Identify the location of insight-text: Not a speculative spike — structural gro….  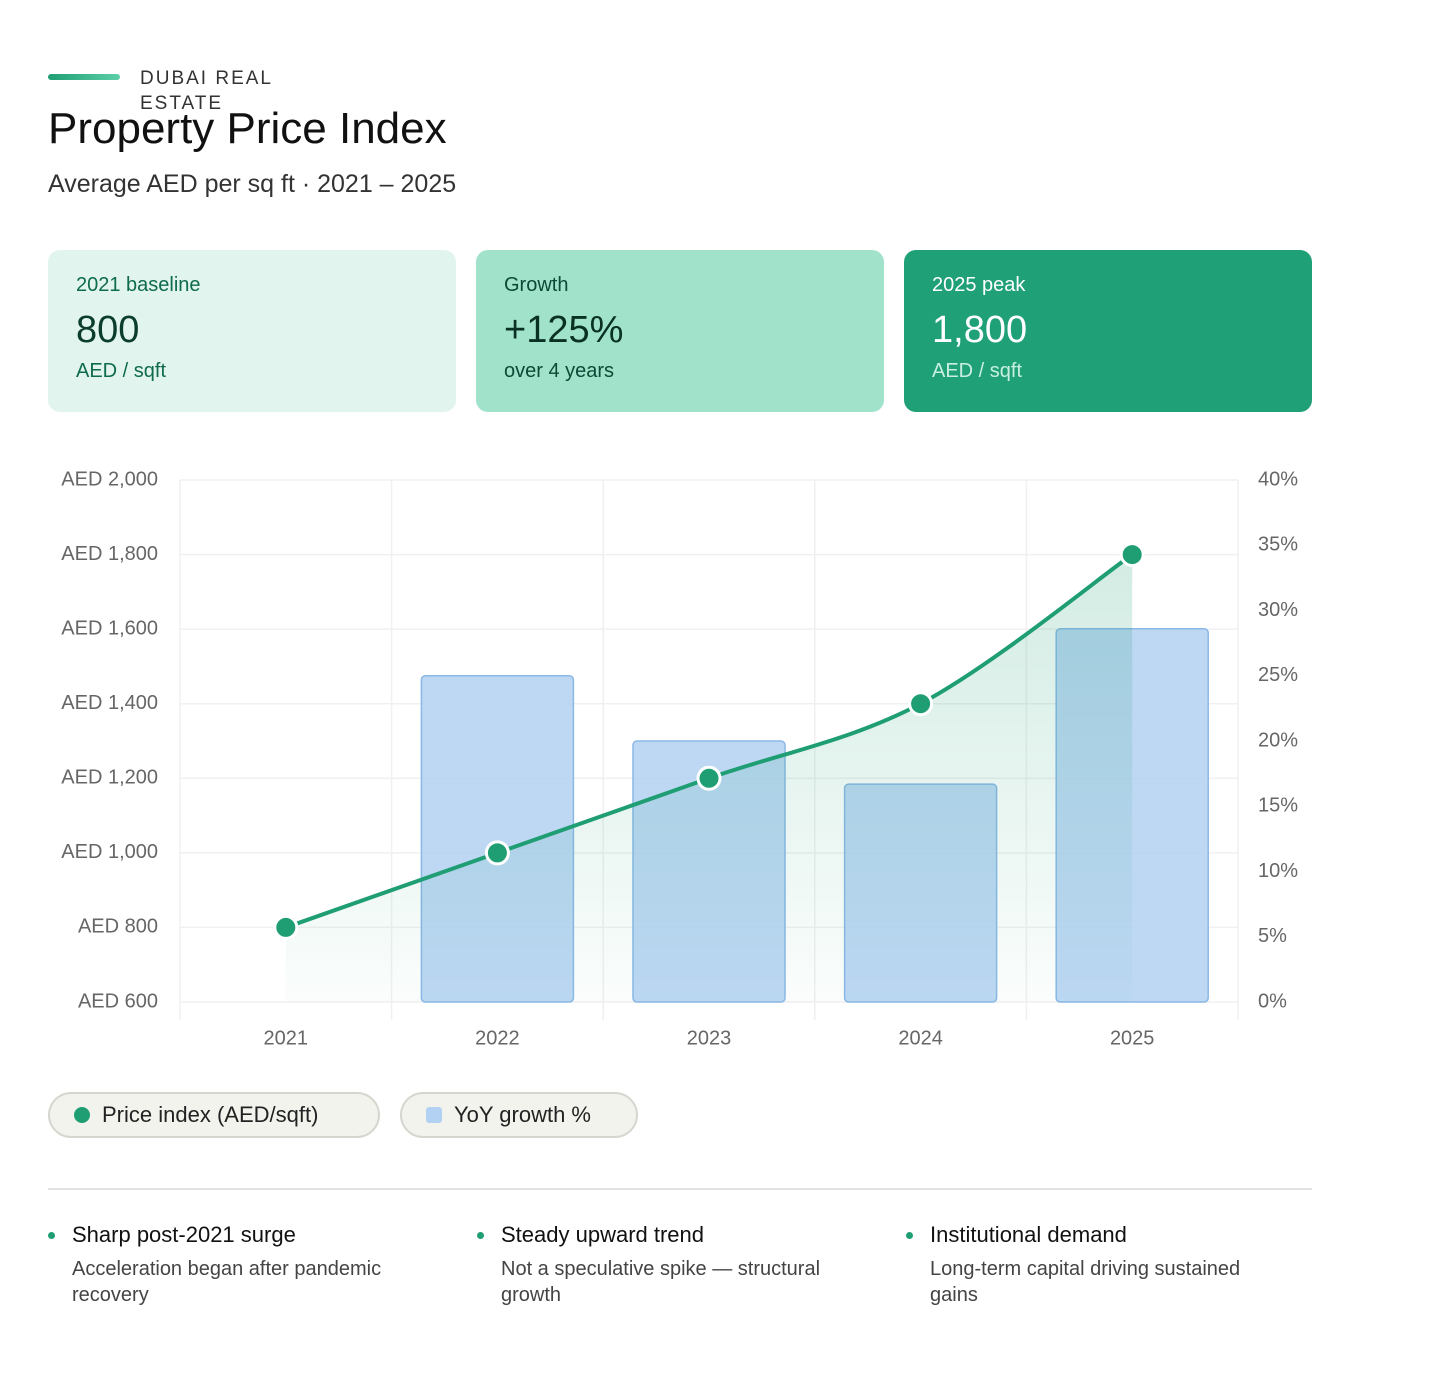
(661, 1282).